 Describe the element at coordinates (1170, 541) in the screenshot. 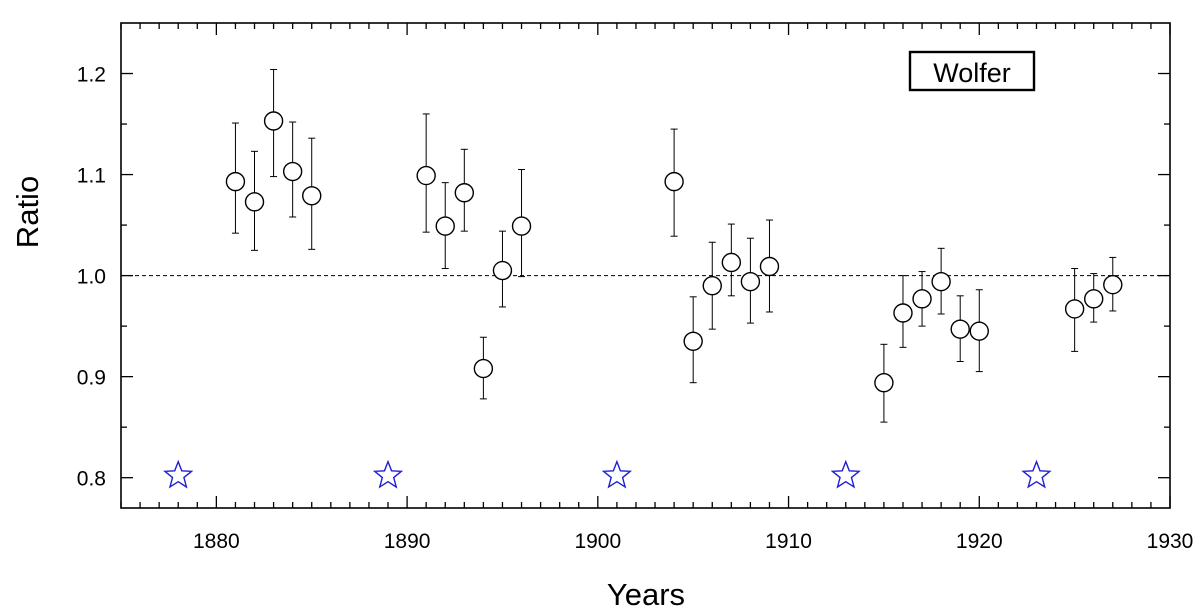

I see `x-tick-label: 1930` at that location.